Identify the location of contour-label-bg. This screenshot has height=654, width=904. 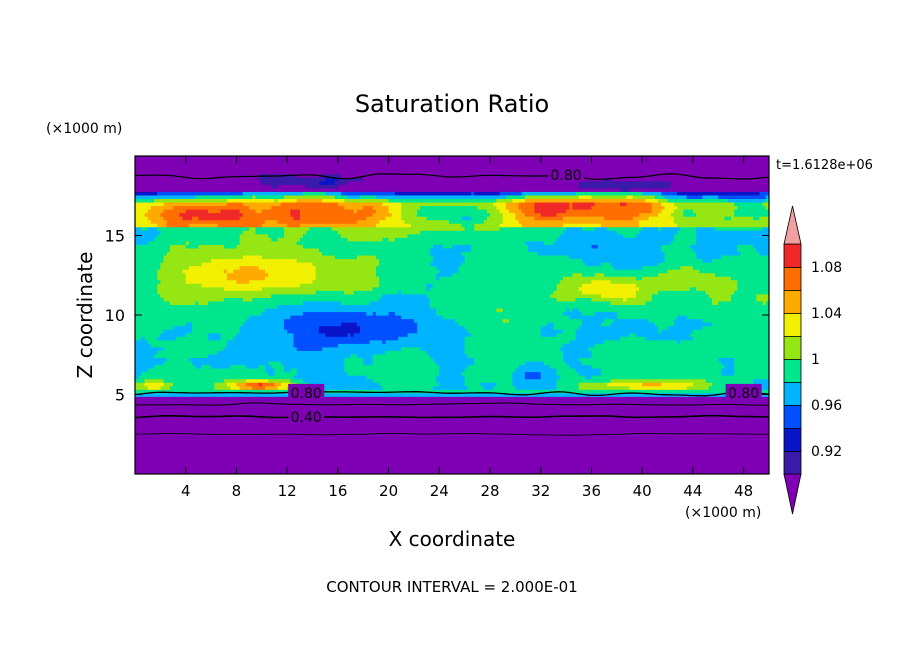
(306, 415).